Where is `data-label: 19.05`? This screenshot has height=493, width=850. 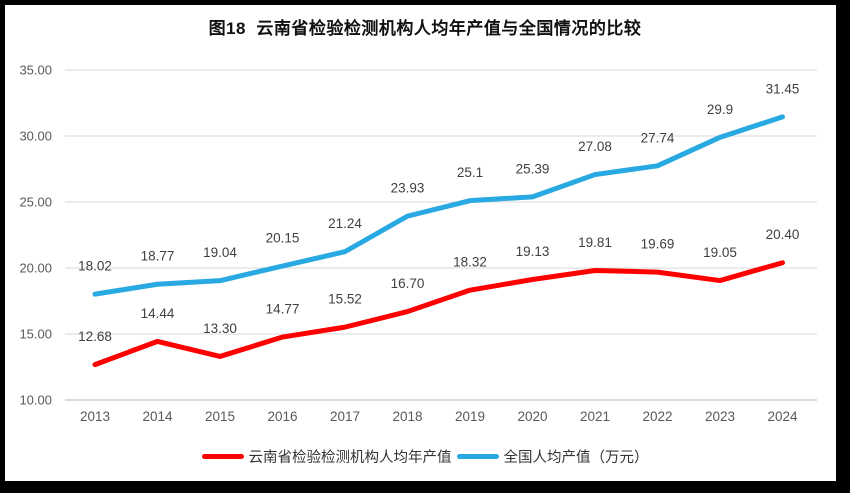 data-label: 19.05 is located at coordinates (720, 252).